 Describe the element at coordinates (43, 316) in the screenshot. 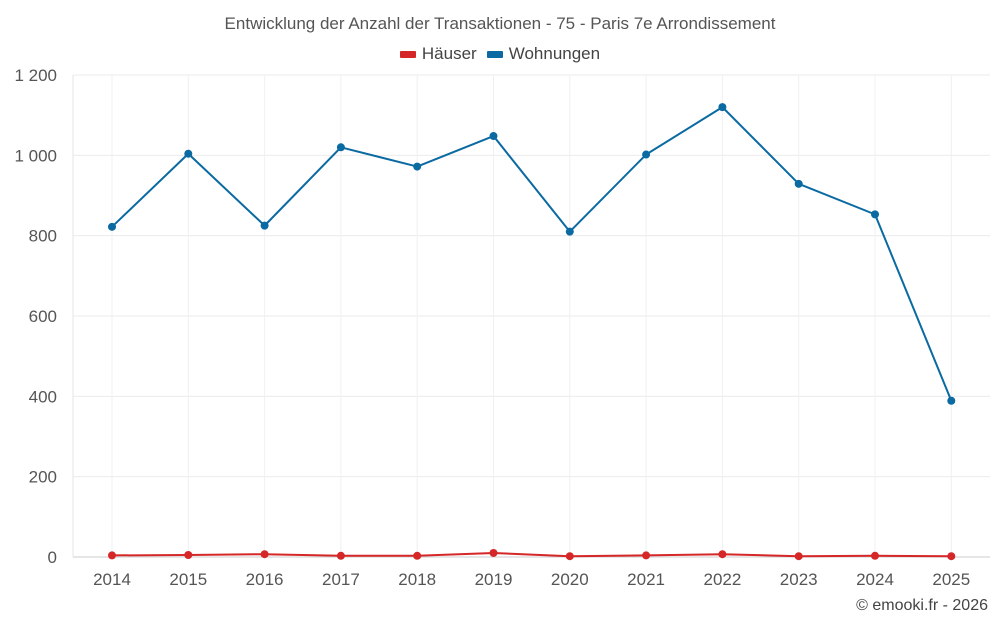

I see `y-tick-label: 600` at that location.